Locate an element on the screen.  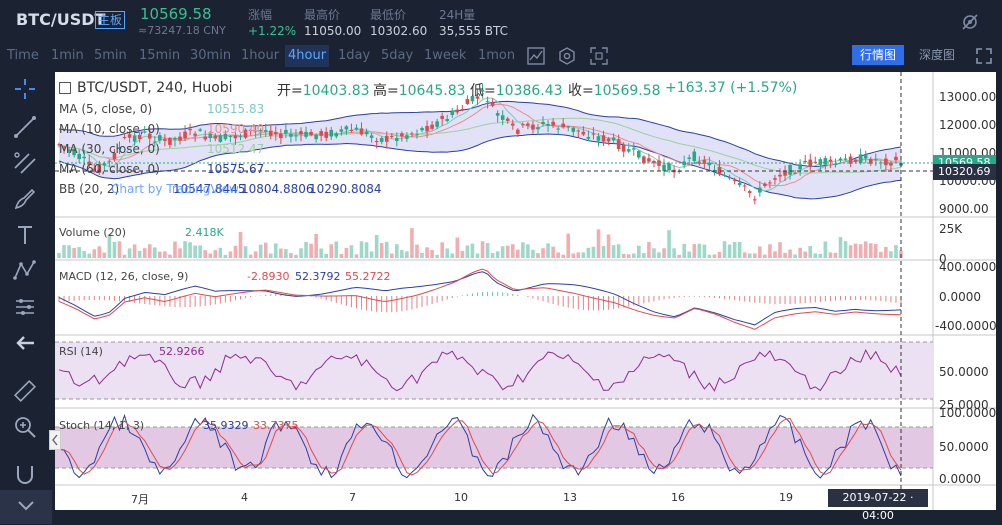
tf-1day: 1day is located at coordinates (354, 55).